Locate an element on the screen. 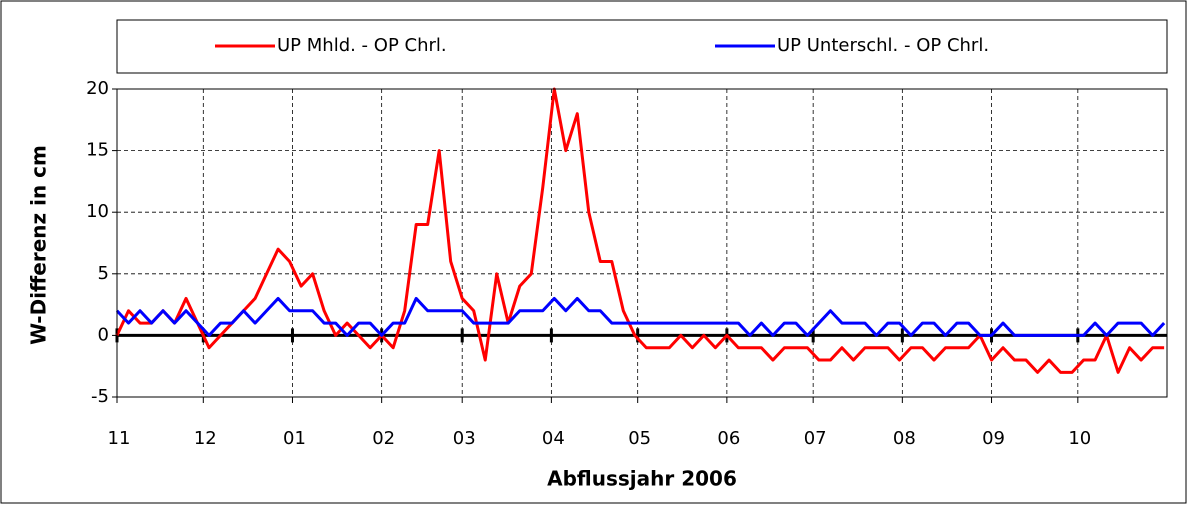 Image resolution: width=1187 pixels, height=508 pixels. x-tick-label: 09 is located at coordinates (993, 438).